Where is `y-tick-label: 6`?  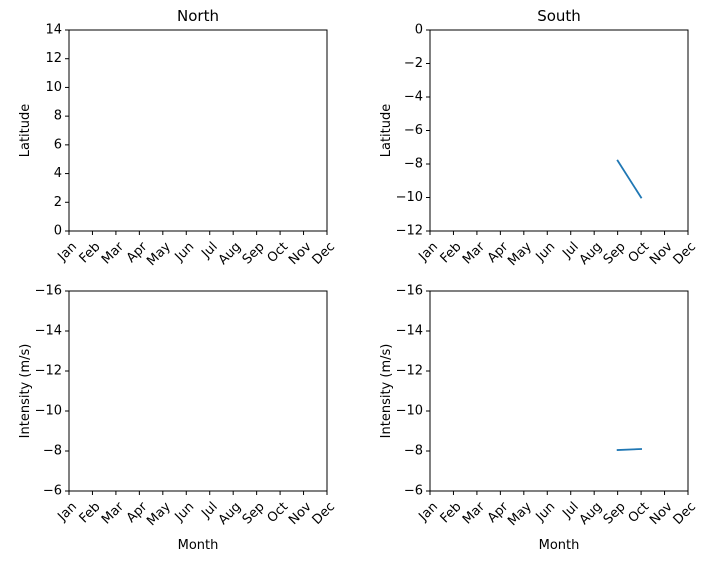
y-tick-label: 6 is located at coordinates (58, 144).